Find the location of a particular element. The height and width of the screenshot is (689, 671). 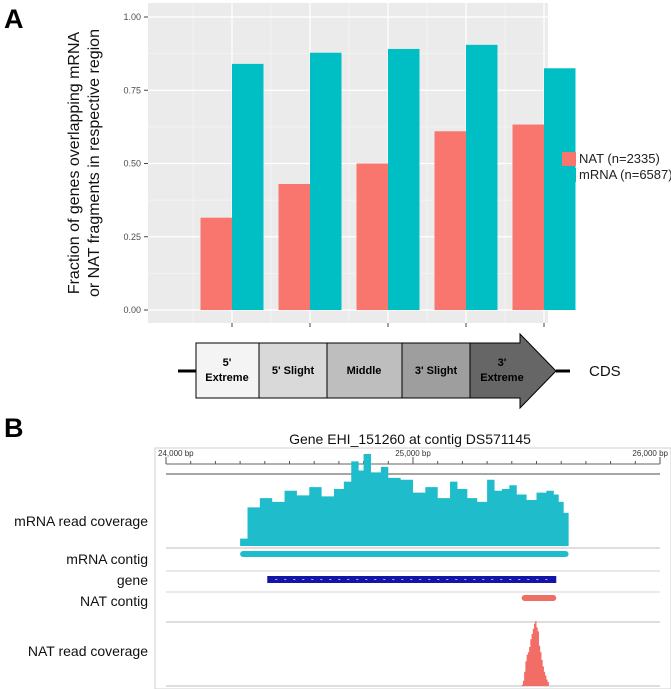

nat-contig-bar is located at coordinates (539, 598).